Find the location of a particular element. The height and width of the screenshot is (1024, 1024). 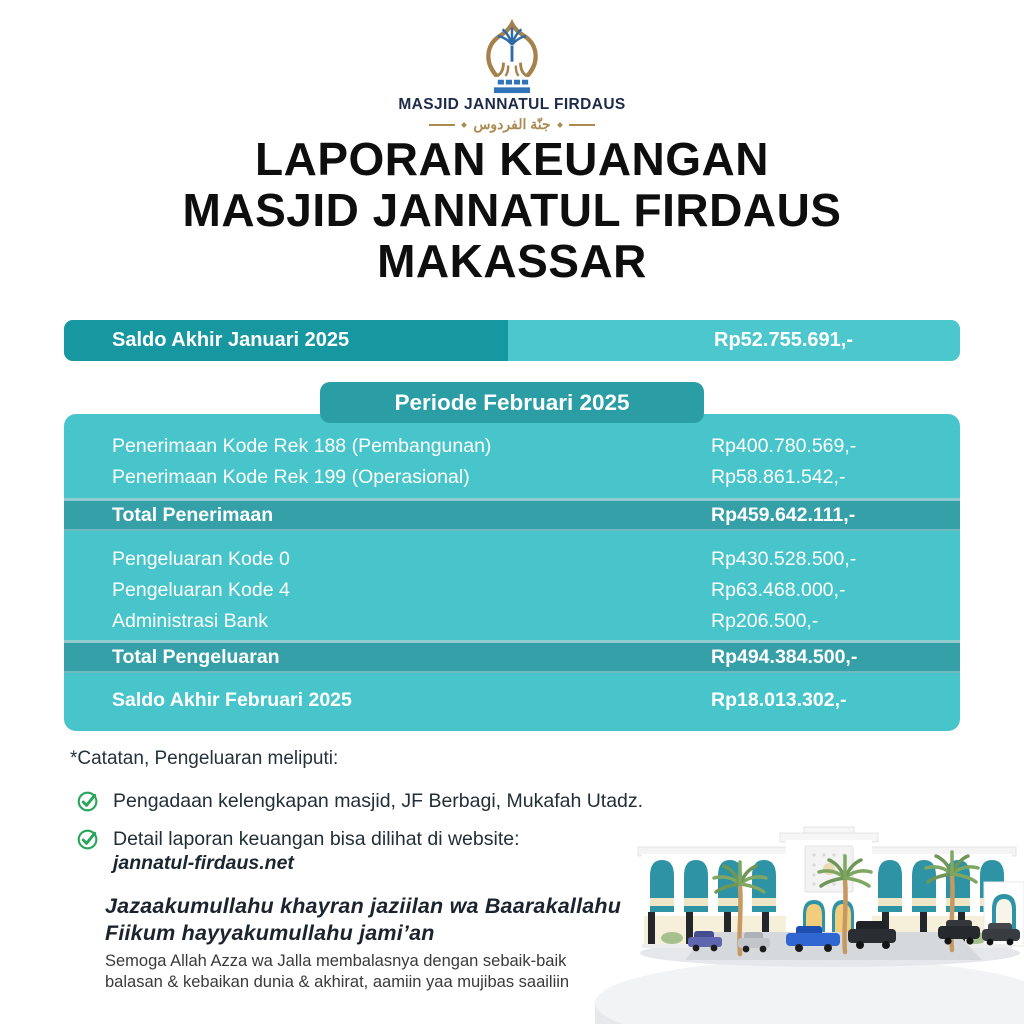

closing-balance-label: Saldo Akhir Februari 2025 is located at coordinates (232, 700).